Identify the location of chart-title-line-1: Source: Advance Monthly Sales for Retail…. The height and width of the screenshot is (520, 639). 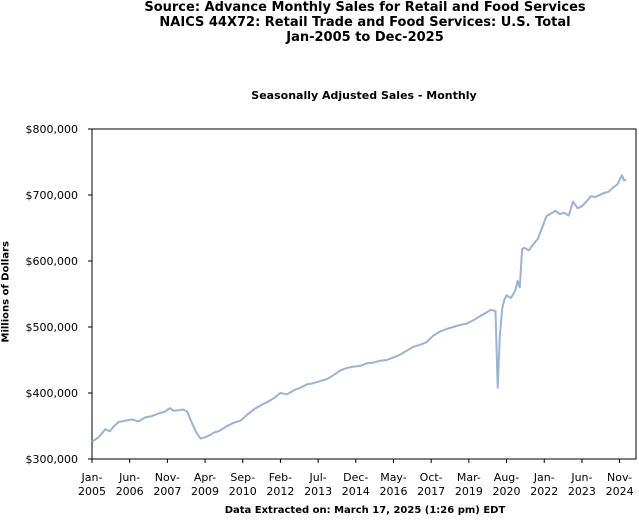
(365, 7).